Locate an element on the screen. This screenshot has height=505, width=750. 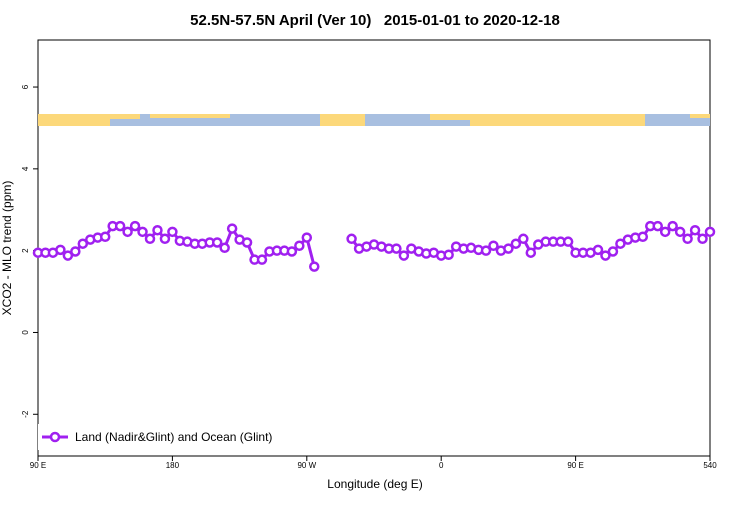
legend-label: Land (Nadir&Glint) and Ocean (Glint) is located at coordinates (173, 437).